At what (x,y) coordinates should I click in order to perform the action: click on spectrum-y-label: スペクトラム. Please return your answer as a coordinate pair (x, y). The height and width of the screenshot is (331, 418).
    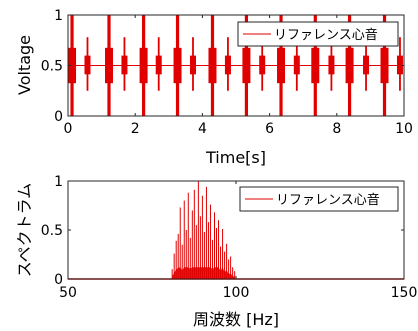
    Looking at the image, I should click on (24, 230).